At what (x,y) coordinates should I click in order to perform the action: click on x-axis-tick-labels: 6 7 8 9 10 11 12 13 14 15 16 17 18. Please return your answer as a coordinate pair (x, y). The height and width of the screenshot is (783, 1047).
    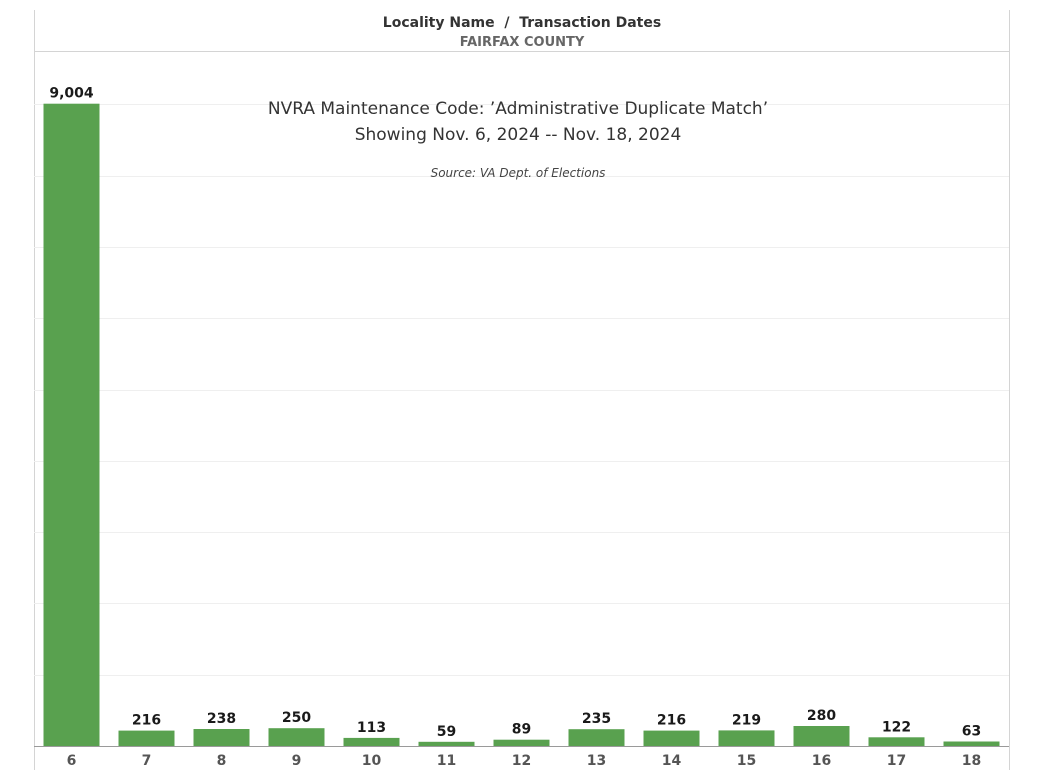
    Looking at the image, I should click on (524, 761).